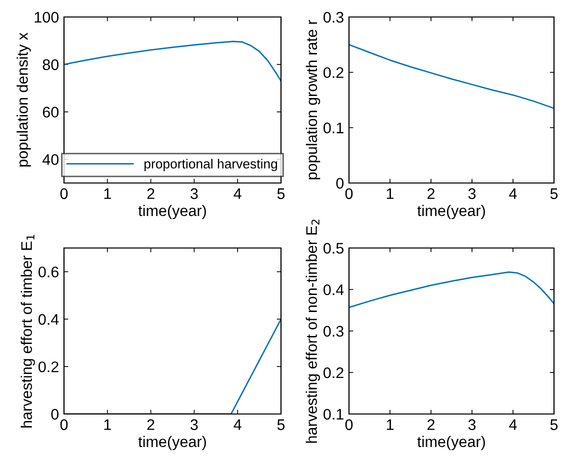 The image size is (566, 456). I want to click on y-tick-label: 60, so click(50, 112).